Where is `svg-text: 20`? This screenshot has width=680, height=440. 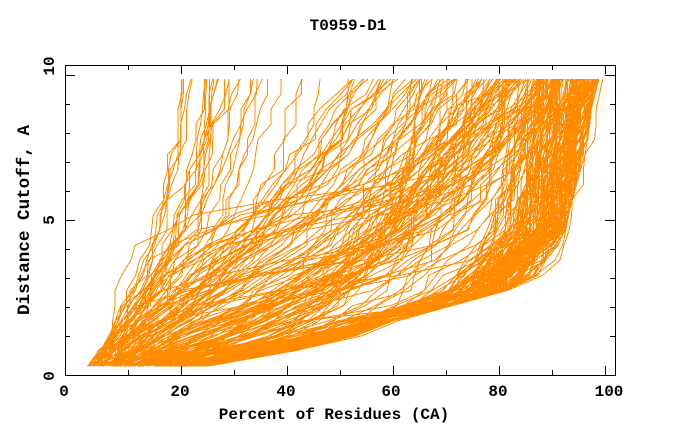
svg-text: 20 is located at coordinates (179, 392).